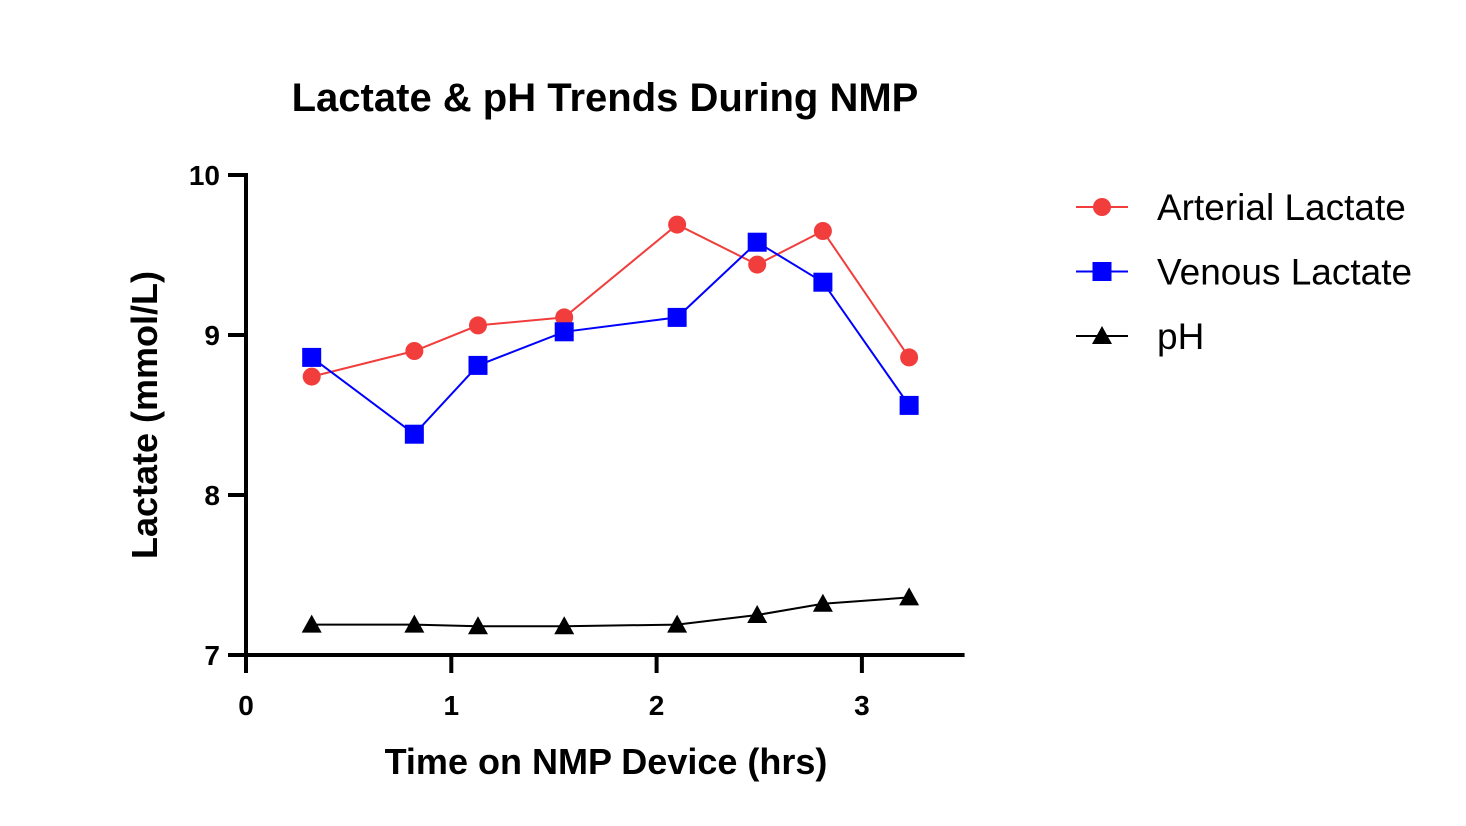  Describe the element at coordinates (1180, 336) in the screenshot. I see `legend-label: pH` at that location.